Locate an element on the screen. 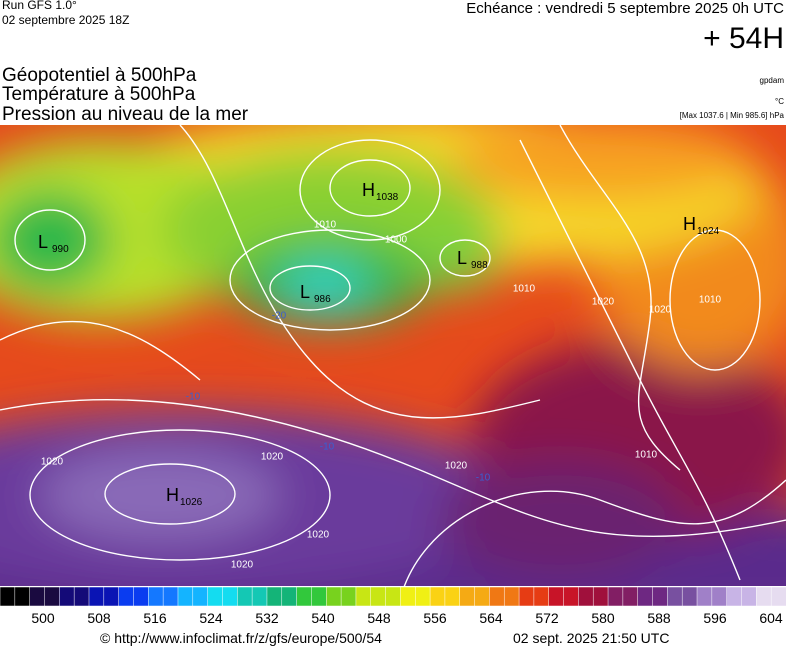 The height and width of the screenshot is (648, 786). colorbar-label: 532 is located at coordinates (267, 618).